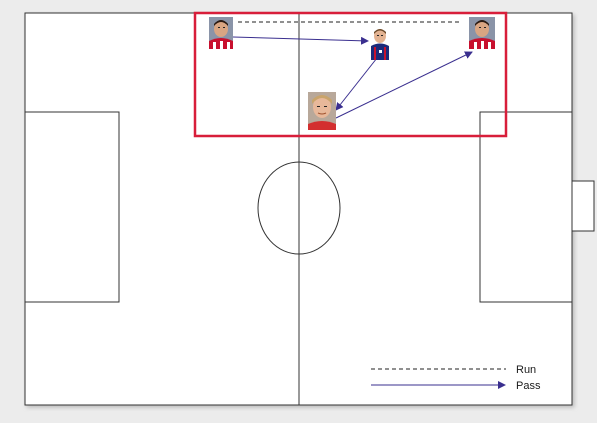 This screenshot has height=423, width=597. I want to click on right-goal, so click(583, 206).